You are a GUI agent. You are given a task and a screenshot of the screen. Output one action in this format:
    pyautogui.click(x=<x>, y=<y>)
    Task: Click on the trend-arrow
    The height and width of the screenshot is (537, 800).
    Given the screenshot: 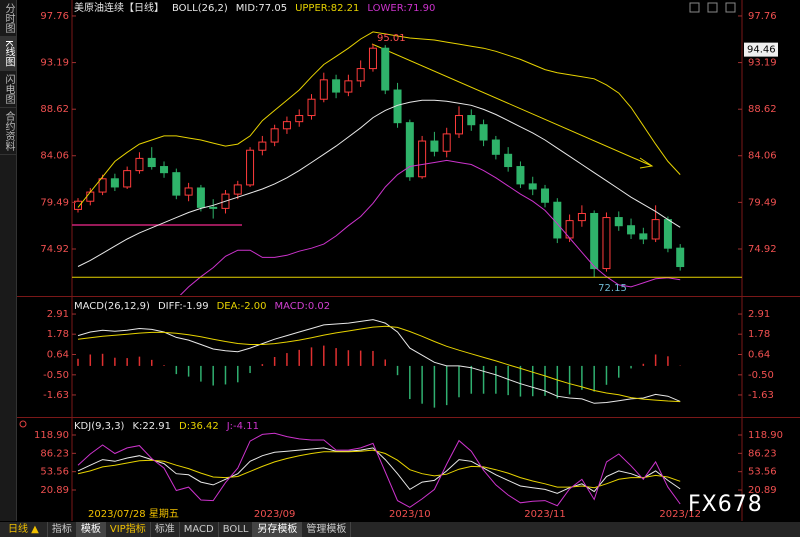 What is the action you would take?
    pyautogui.click(x=512, y=105)
    